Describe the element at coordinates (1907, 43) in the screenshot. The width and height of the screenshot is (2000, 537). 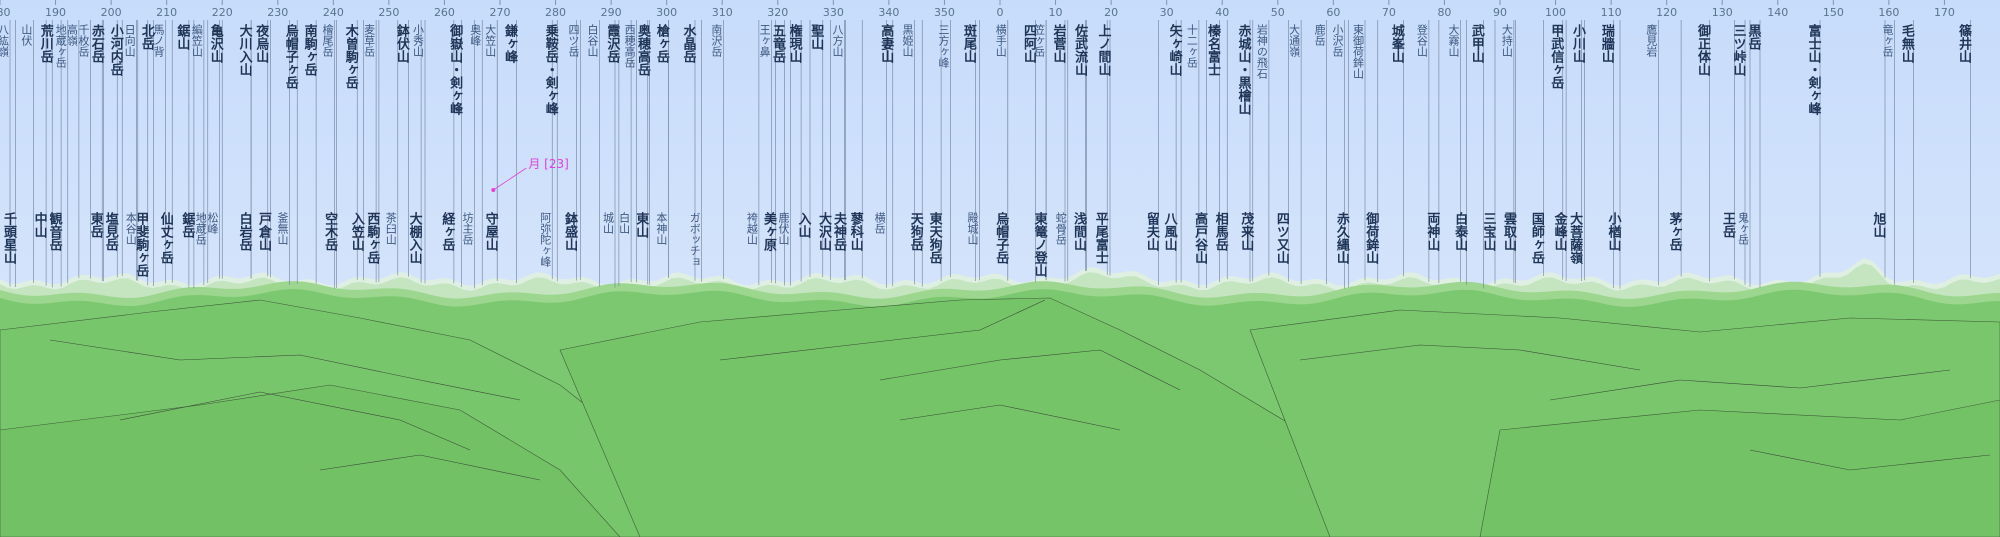
I see `peak-label: 毛無山` at that location.